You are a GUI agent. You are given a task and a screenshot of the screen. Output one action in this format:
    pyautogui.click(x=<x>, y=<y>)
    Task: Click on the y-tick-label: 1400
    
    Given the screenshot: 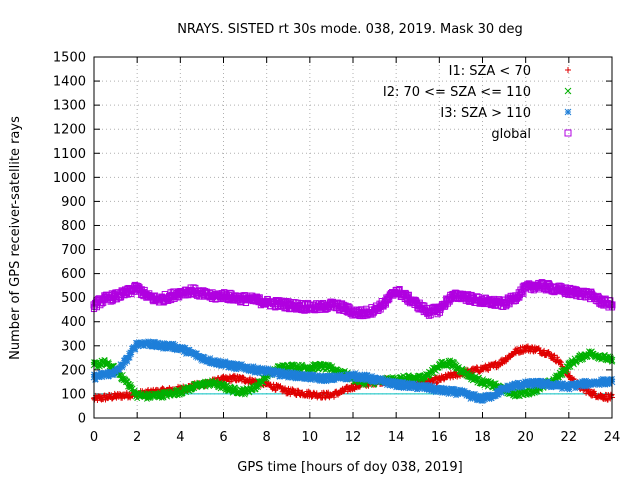 What is the action you would take?
    pyautogui.click(x=69, y=82)
    